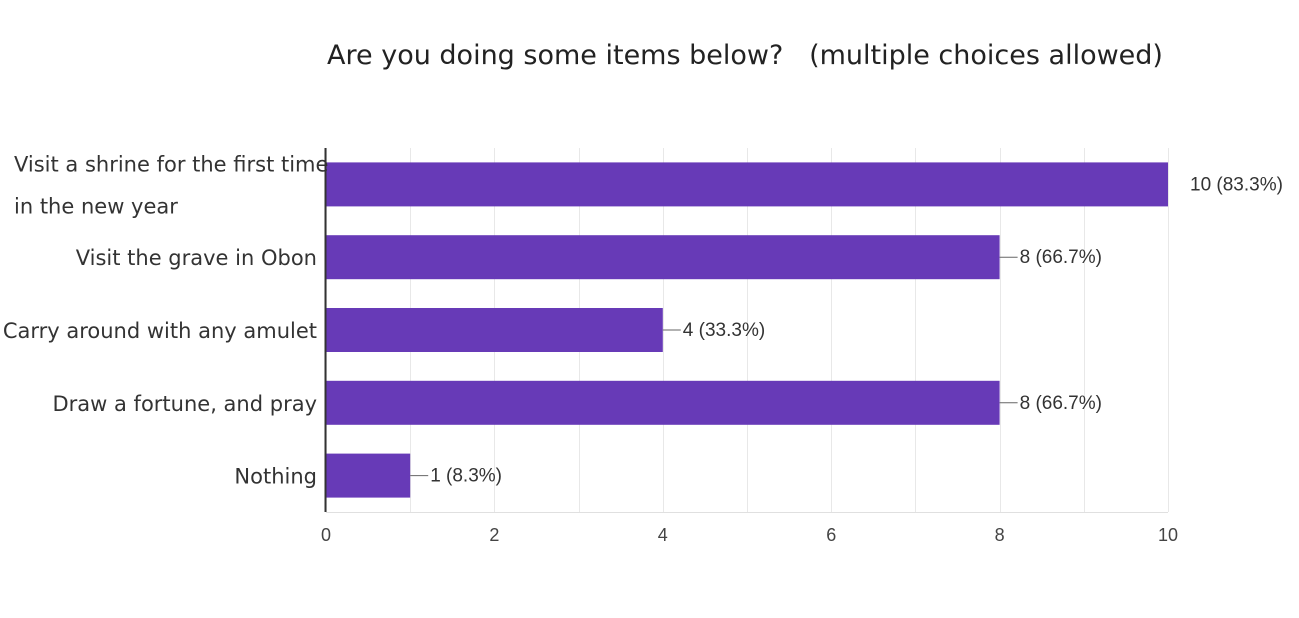 Image resolution: width=1299 pixels, height=618 pixels. Describe the element at coordinates (1000, 535) in the screenshot. I see `x-tick-label: 8` at that location.